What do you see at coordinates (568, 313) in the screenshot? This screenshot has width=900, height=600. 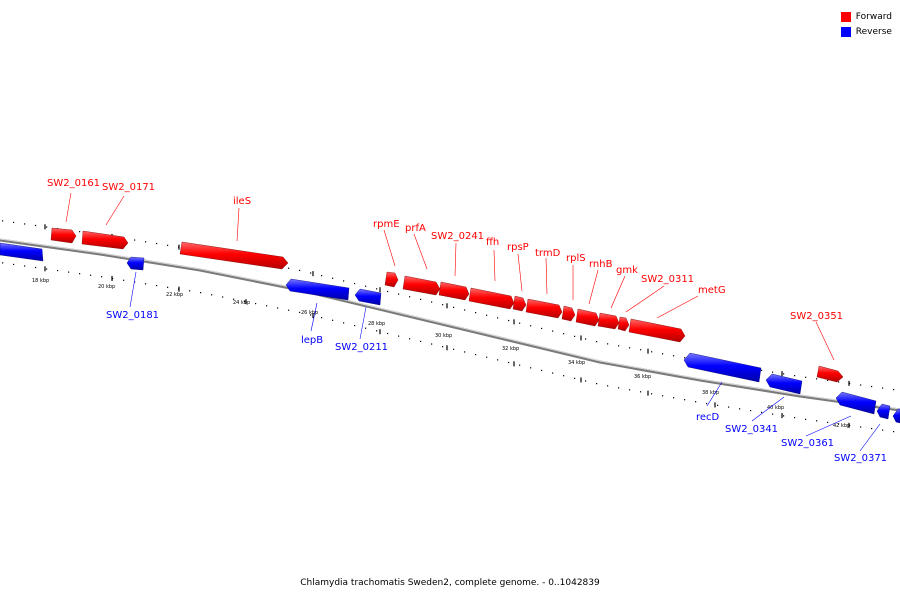 I see `gene-arrow-rpls` at bounding box center [568, 313].